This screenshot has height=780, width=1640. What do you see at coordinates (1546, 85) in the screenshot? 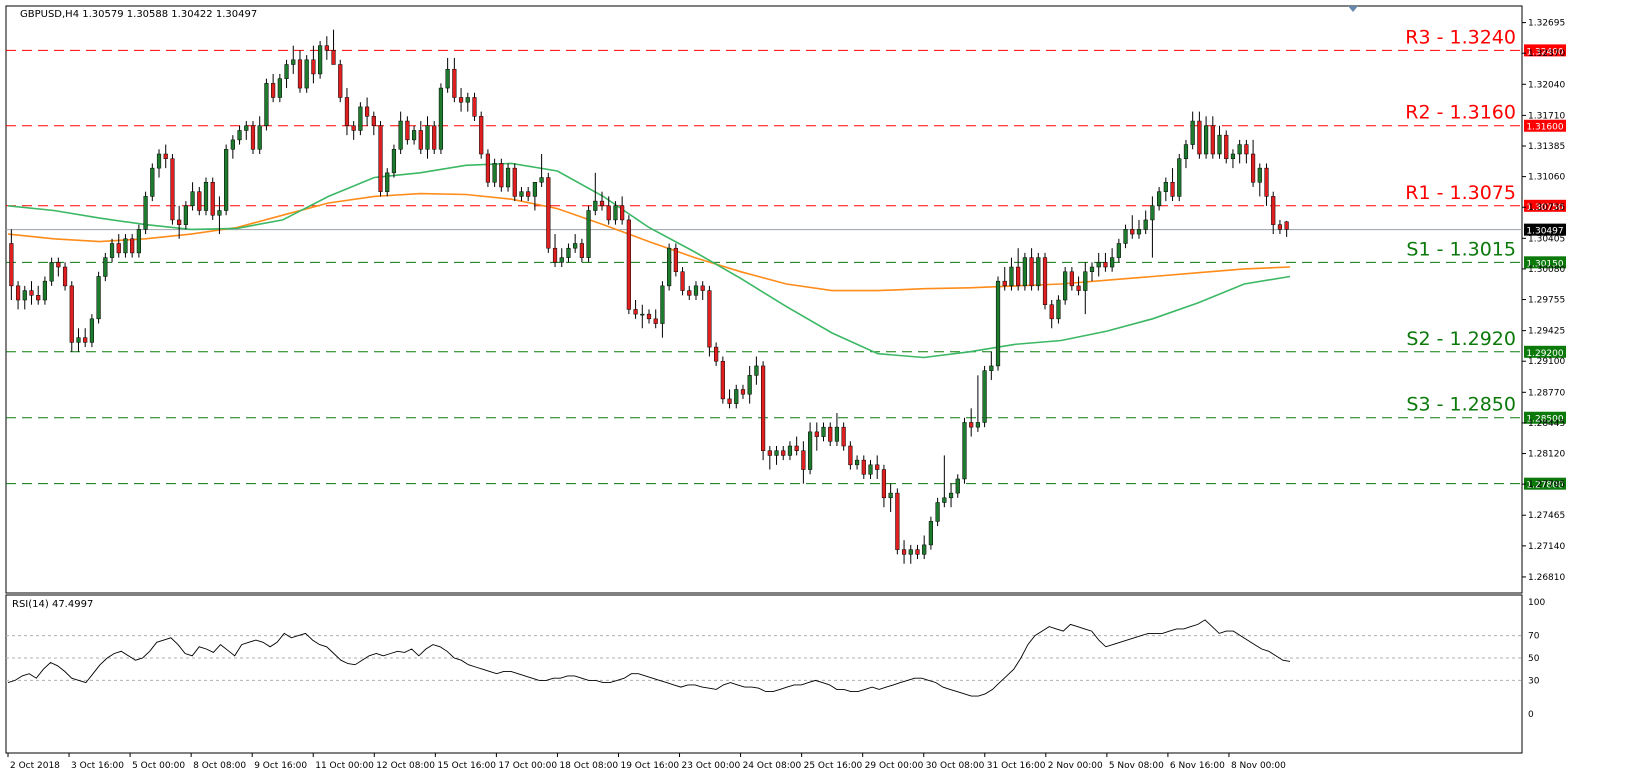
I see `price-tick-label: 1.32040` at bounding box center [1546, 85].